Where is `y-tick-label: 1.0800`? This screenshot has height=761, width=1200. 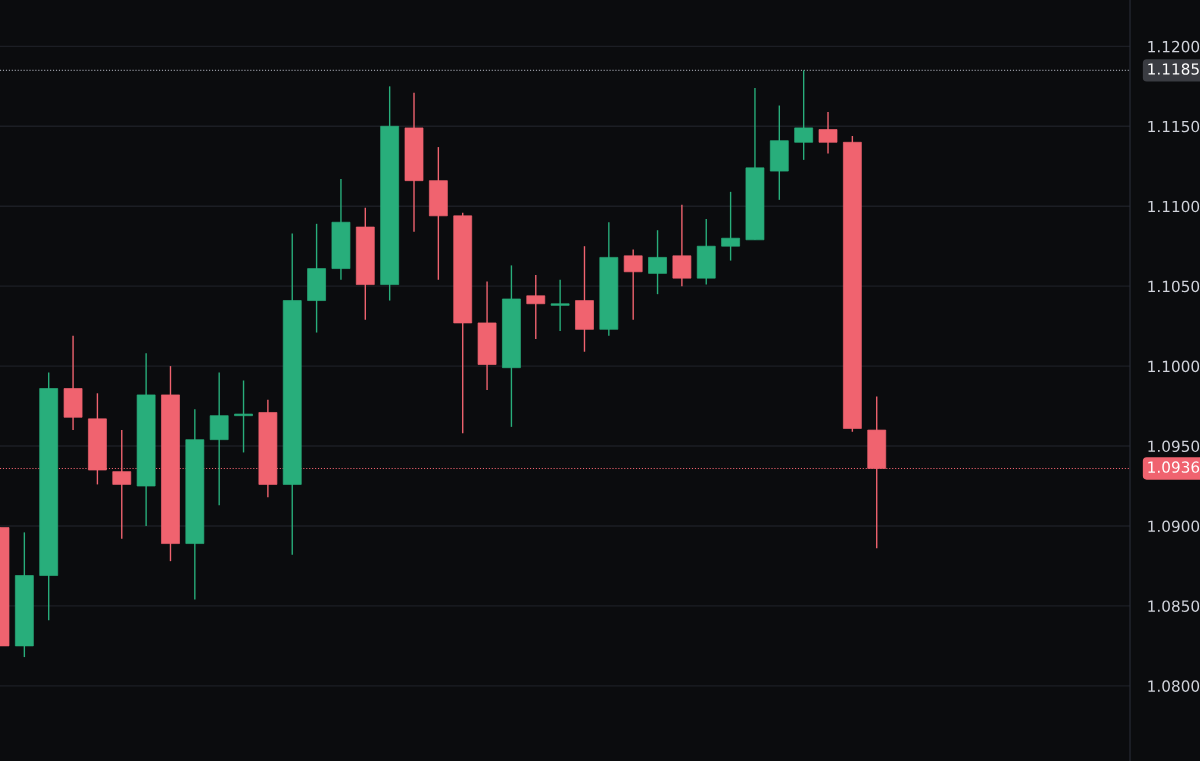 y-tick-label: 1.0800 is located at coordinates (1174, 686).